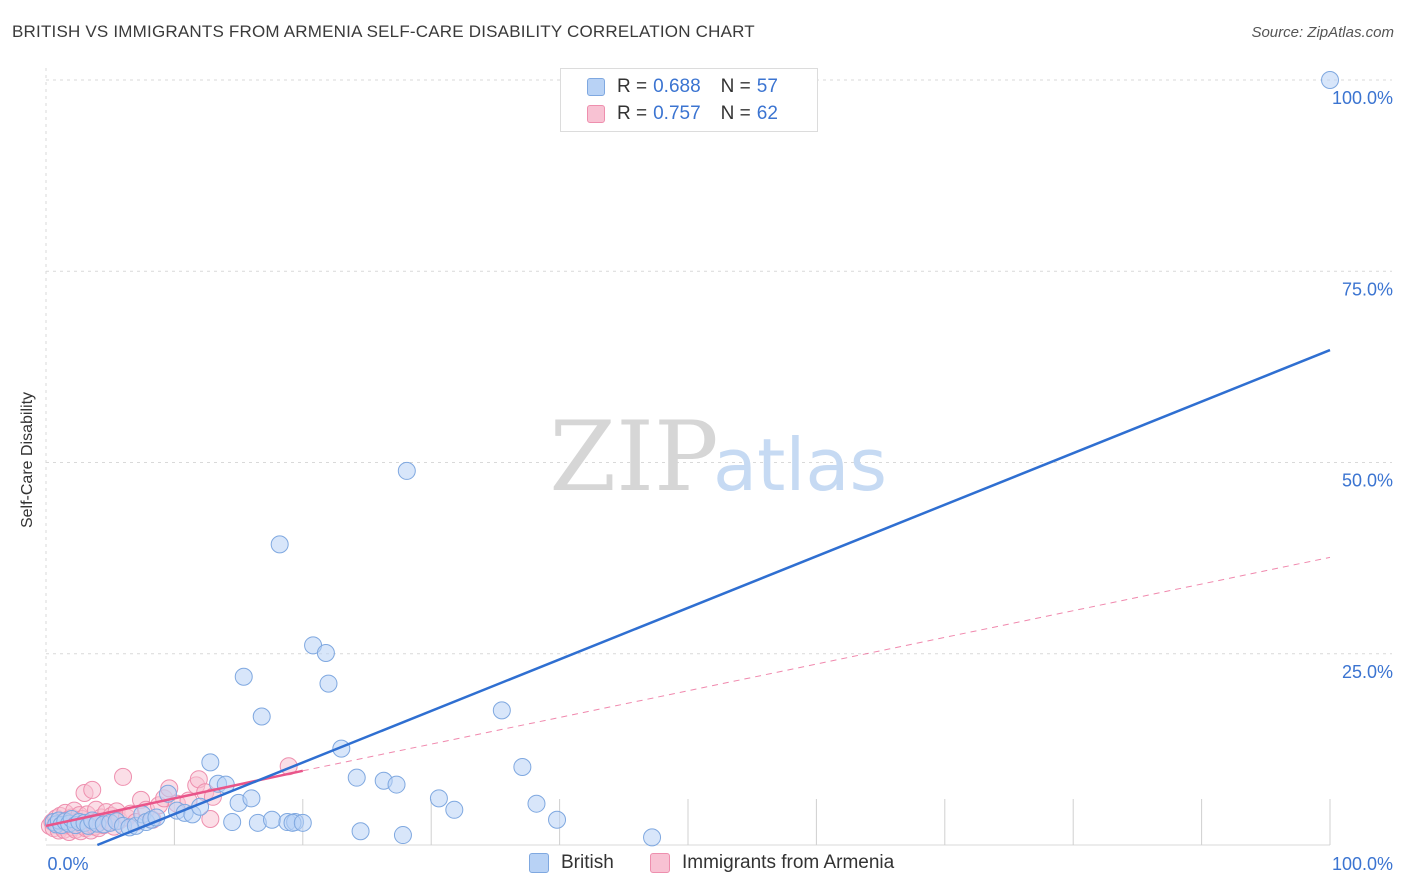 The height and width of the screenshot is (892, 1406). What do you see at coordinates (689, 100) in the screenshot?
I see `correlation-legend: R = 0.688 N = 57 R = 0.757 N = 62` at bounding box center [689, 100].